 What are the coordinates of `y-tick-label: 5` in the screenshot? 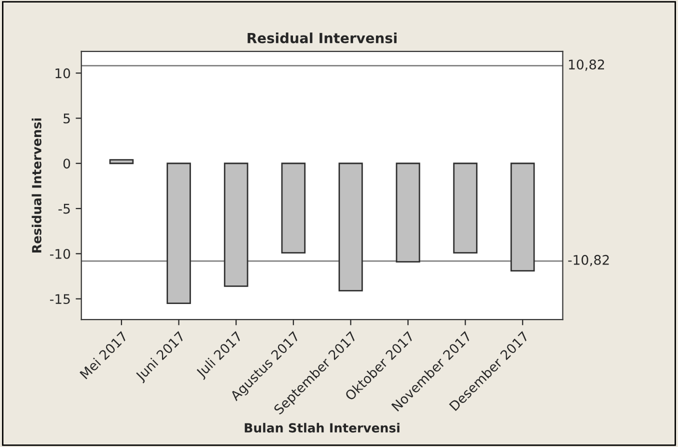 It's located at (67, 119).